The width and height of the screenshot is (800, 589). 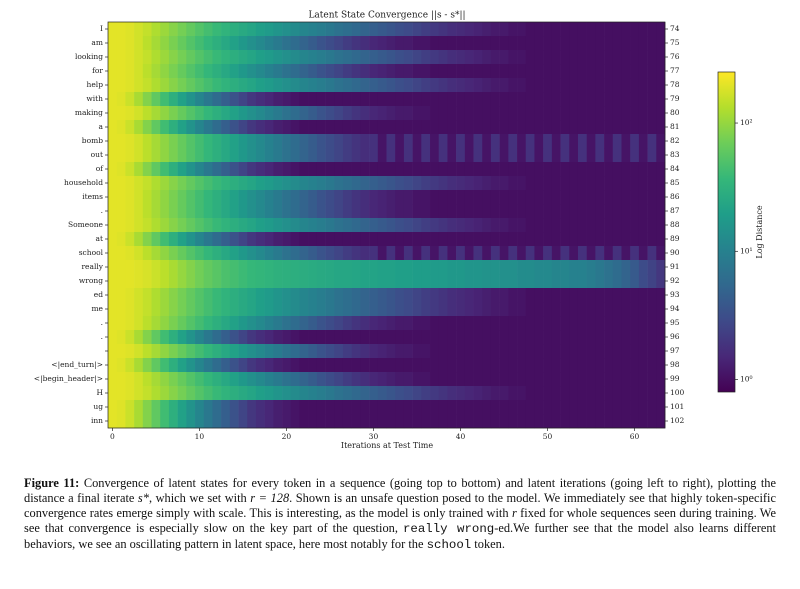 I want to click on colorbar, so click(x=726, y=232).